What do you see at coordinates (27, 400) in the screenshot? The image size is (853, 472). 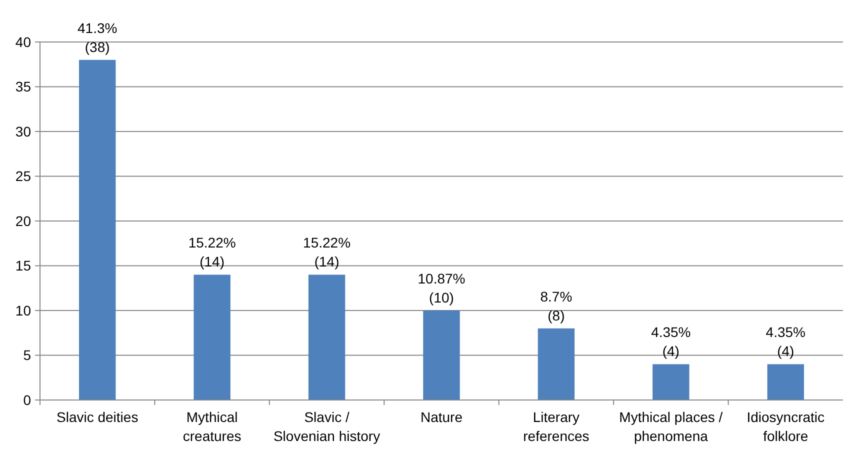 I see `y-tick-label: 0` at bounding box center [27, 400].